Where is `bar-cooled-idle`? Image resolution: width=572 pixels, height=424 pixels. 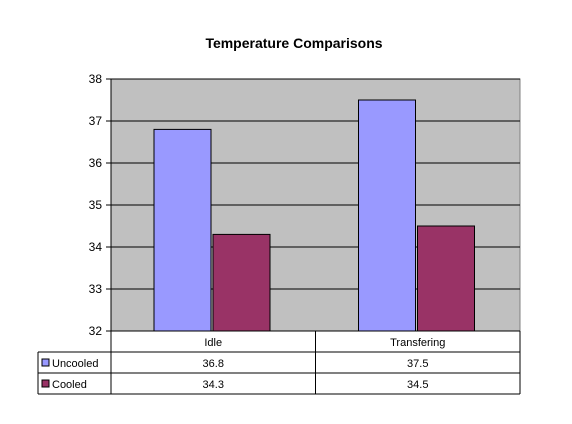 bar-cooled-idle is located at coordinates (241, 282).